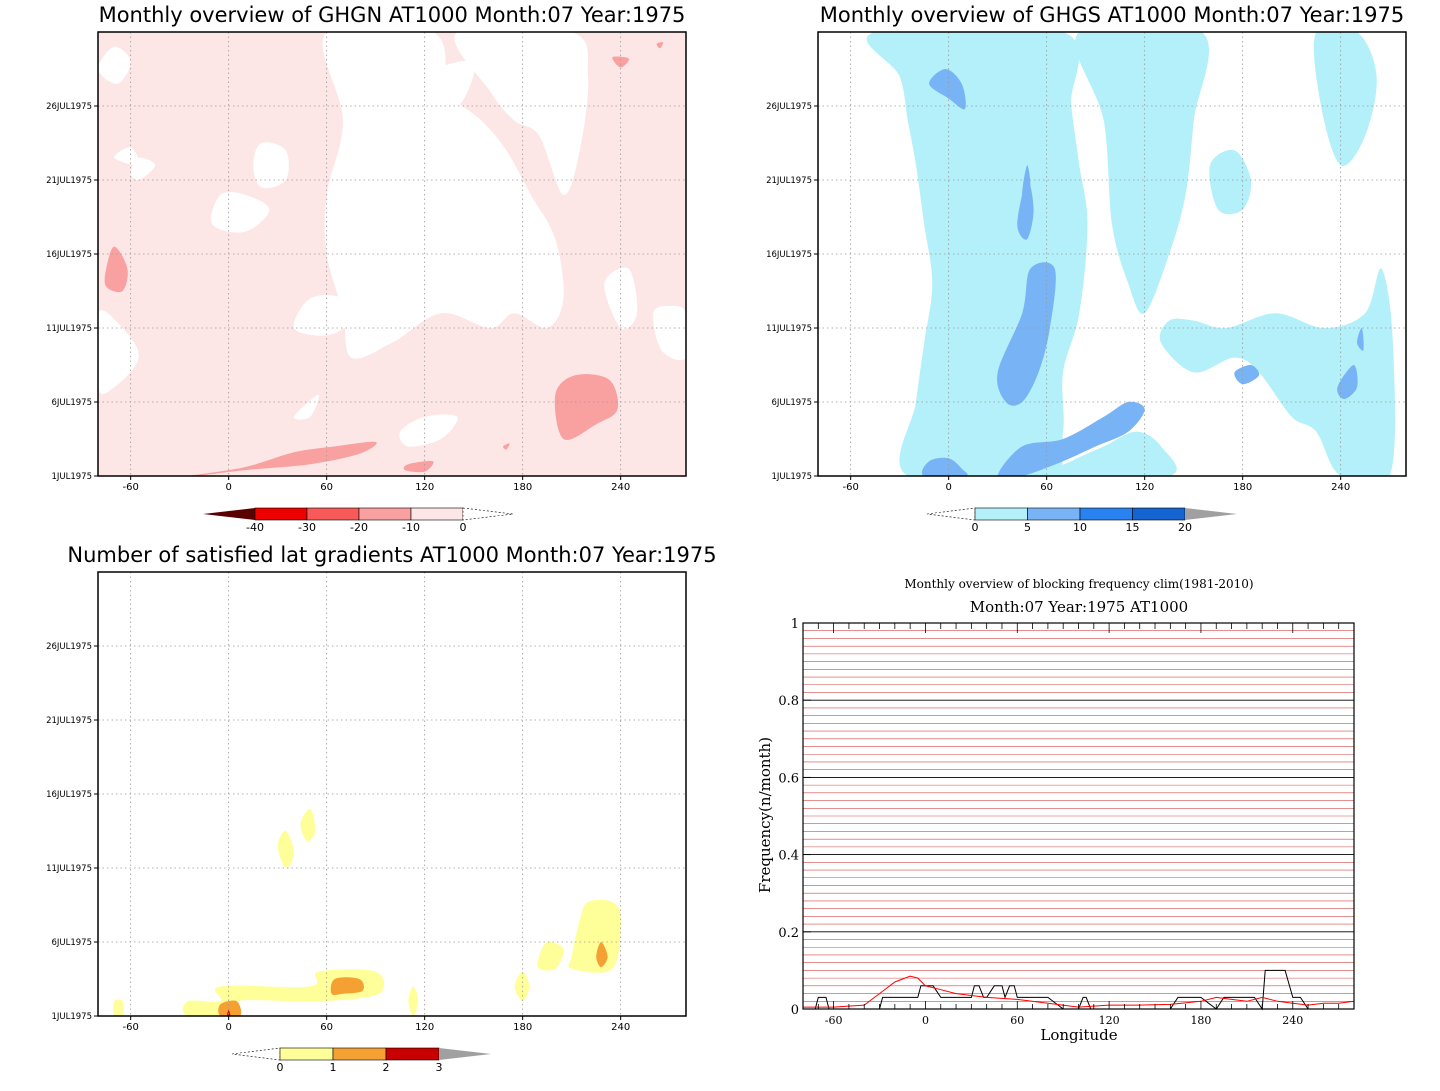  I want to click on frequency-grid, so click(1078, 816).